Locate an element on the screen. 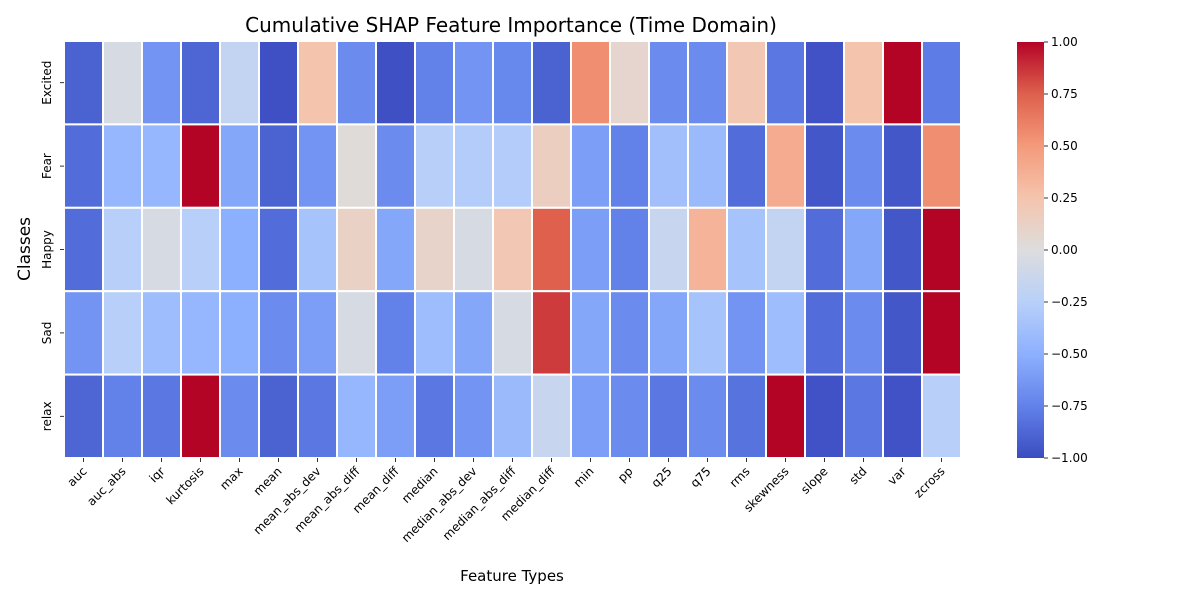 The image size is (1200, 600). x-tick-label: rms is located at coordinates (740, 477).